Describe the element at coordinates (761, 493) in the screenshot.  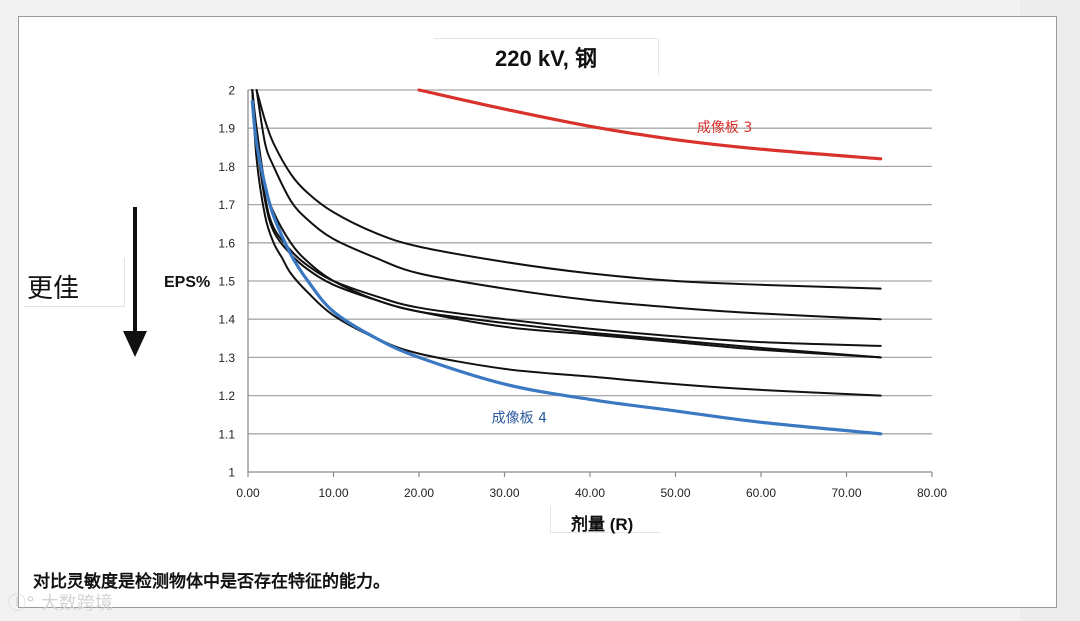
I see `x-tick-label: 60.00` at that location.